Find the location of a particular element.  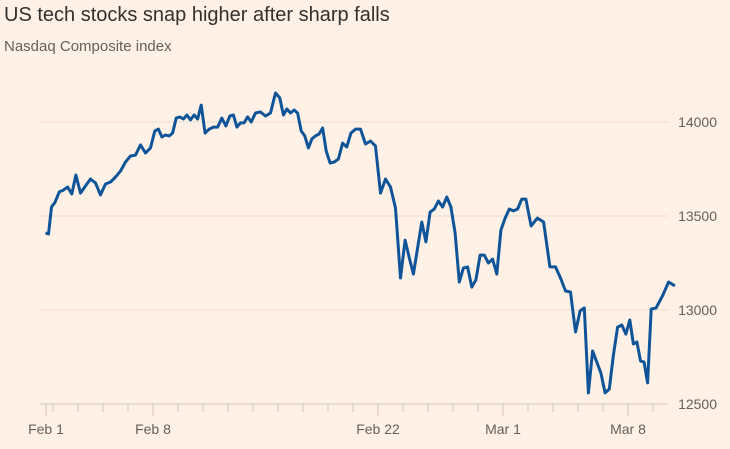

x-tick-label: Feb 22 is located at coordinates (378, 429).